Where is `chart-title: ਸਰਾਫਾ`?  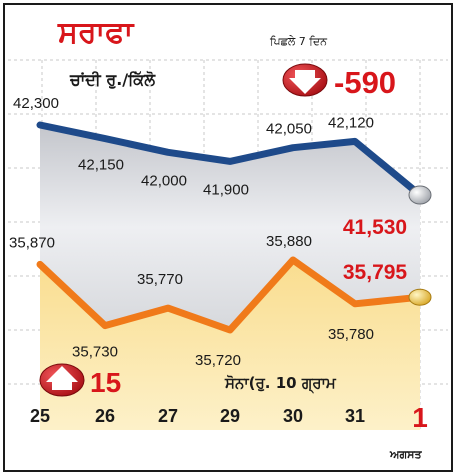 chart-title: ਸਰਾਫਾ is located at coordinates (96, 32).